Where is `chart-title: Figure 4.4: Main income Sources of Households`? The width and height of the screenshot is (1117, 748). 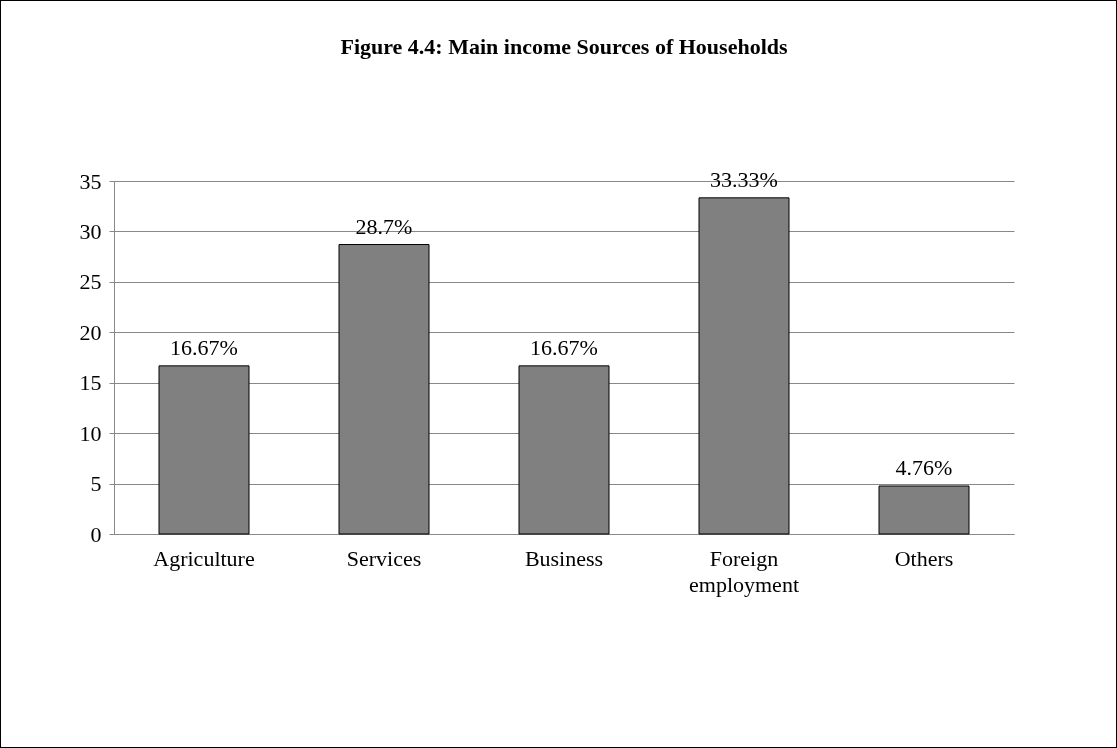 chart-title: Figure 4.4: Main income Sources of Households is located at coordinates (564, 46).